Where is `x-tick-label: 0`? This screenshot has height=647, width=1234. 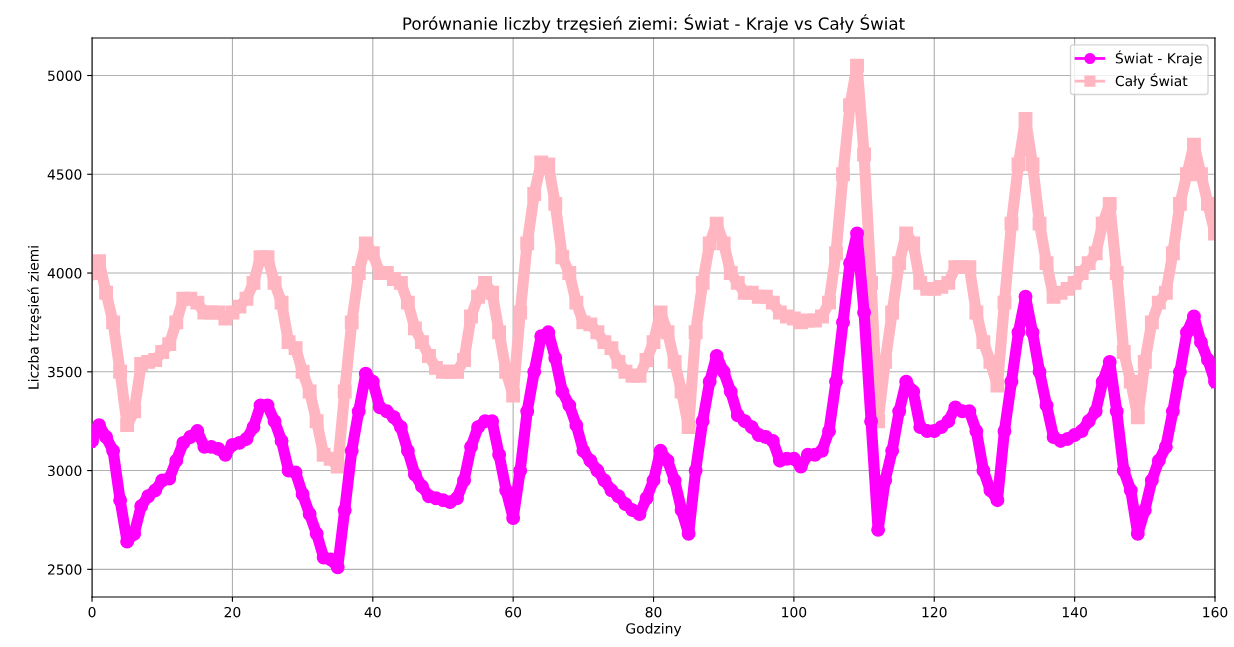 x-tick-label: 0 is located at coordinates (92, 612).